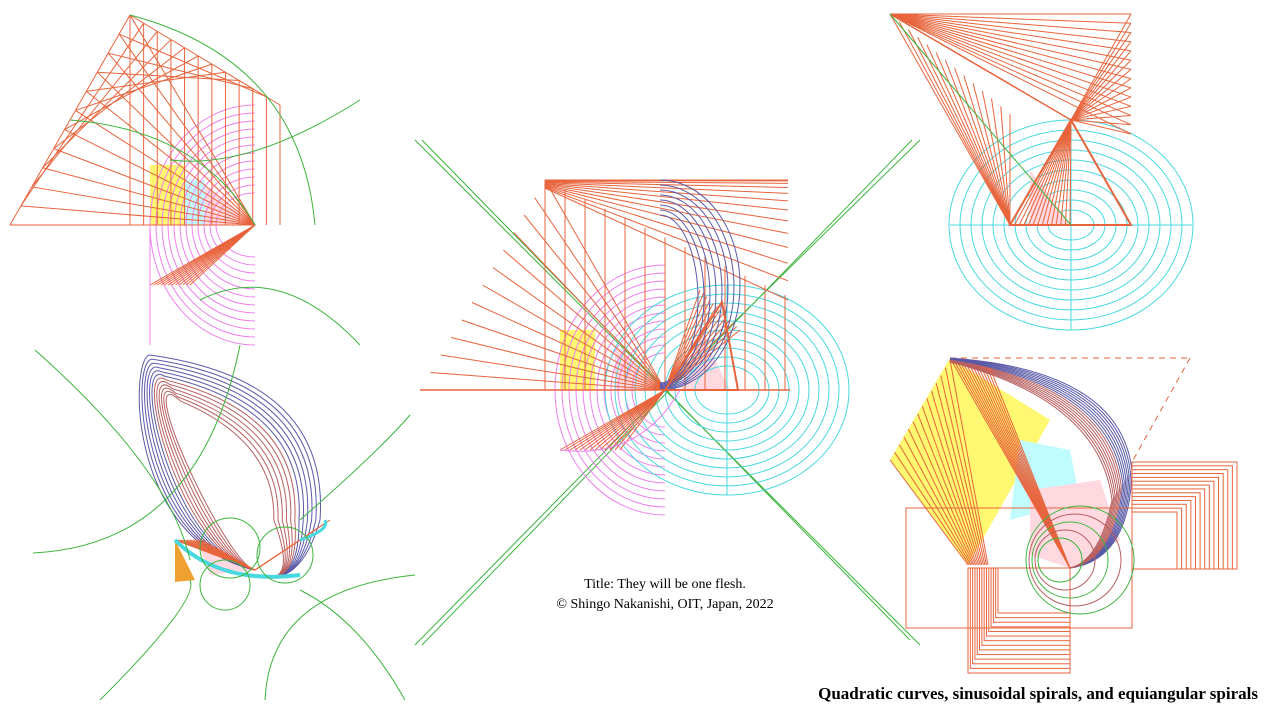 The width and height of the screenshot is (1280, 720). Describe the element at coordinates (1161, 410) in the screenshot. I see `dashed-line` at that location.